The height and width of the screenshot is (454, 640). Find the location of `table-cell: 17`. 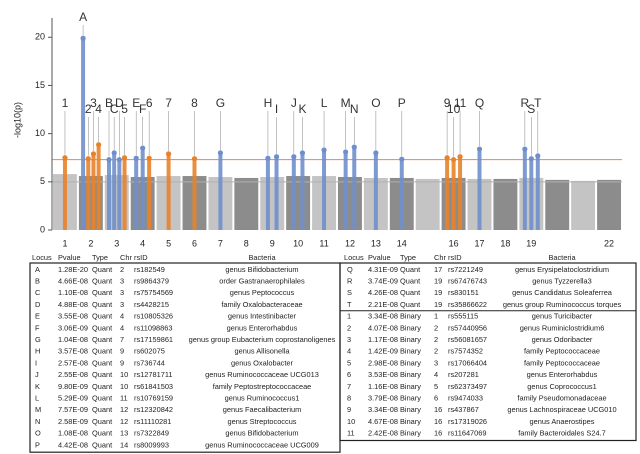

table-cell: 17 is located at coordinates (438, 269).